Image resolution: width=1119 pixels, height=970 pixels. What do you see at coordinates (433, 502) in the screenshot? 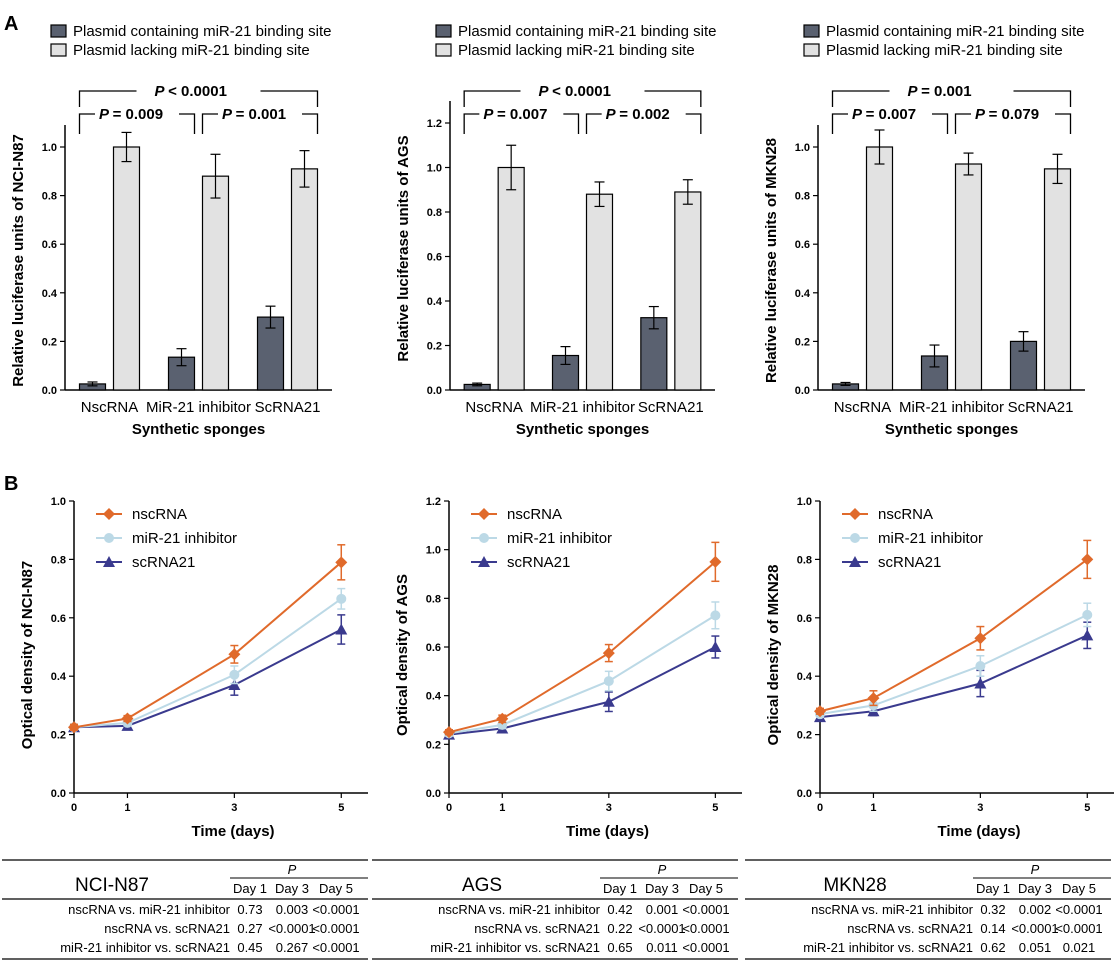
I see `y-tick-label: 1.2` at bounding box center [433, 502].